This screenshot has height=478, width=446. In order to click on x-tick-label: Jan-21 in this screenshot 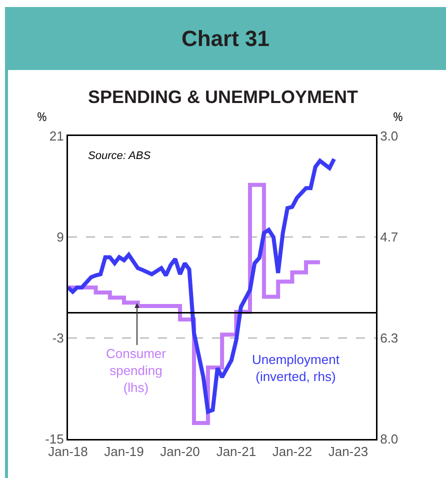, I will do `click(236, 452)`.